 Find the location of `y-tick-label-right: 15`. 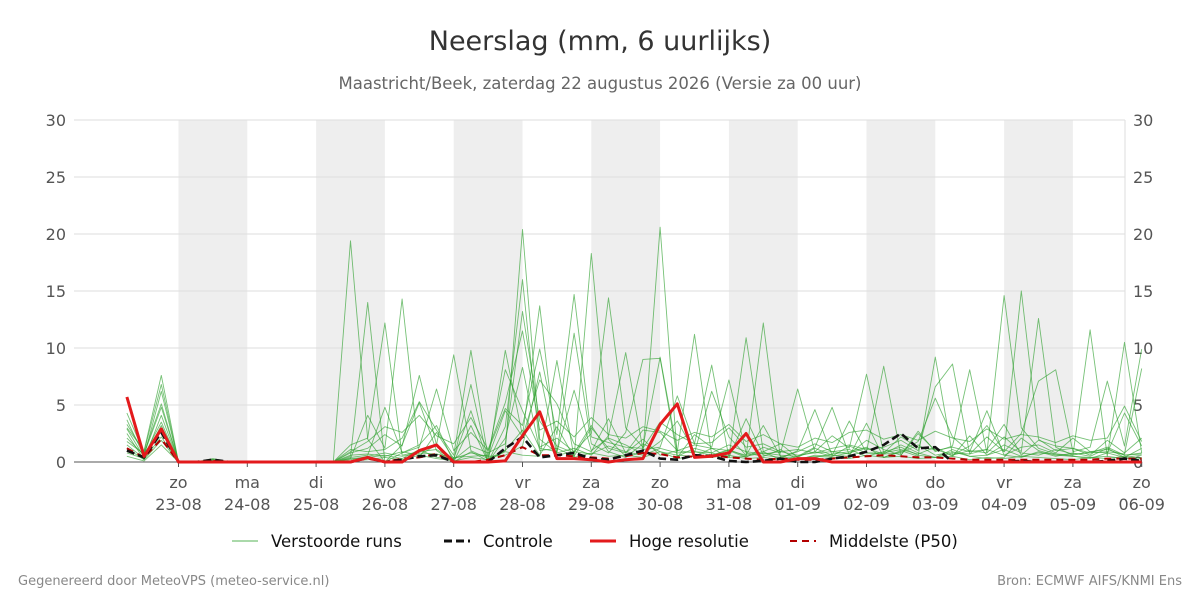

y-tick-label-right: 15 is located at coordinates (1143, 291).